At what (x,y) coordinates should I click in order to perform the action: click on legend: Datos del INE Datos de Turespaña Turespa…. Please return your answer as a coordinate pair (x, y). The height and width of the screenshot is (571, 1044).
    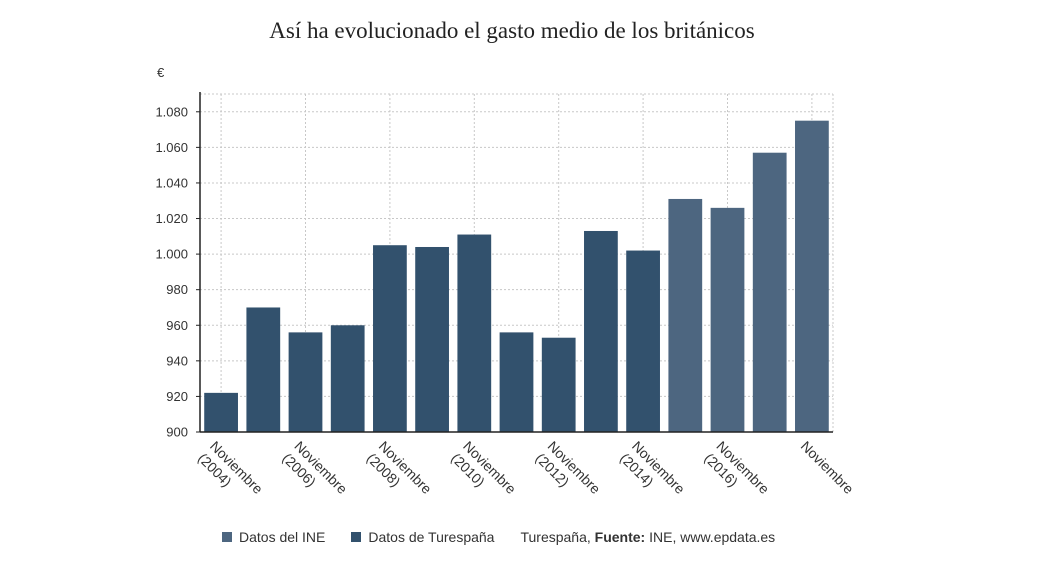
    Looking at the image, I should click on (498, 537).